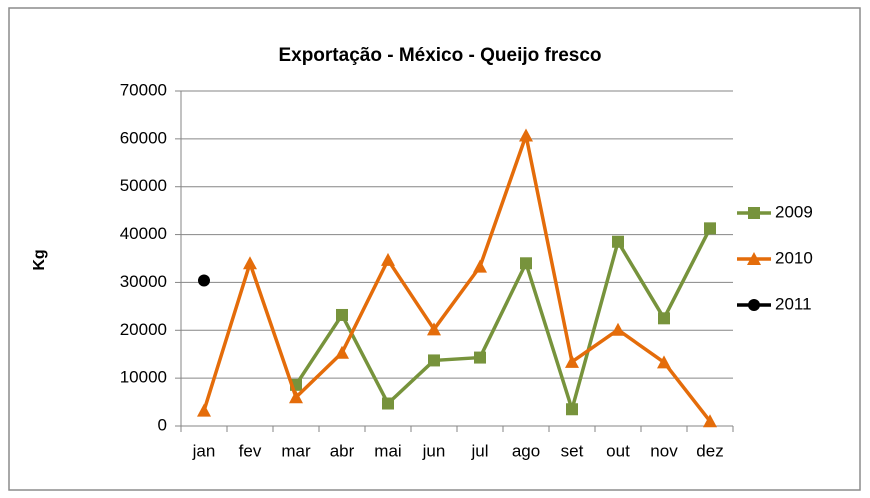 Image resolution: width=870 pixels, height=498 pixels. What do you see at coordinates (618, 450) in the screenshot?
I see `x-tick-label: out` at bounding box center [618, 450].